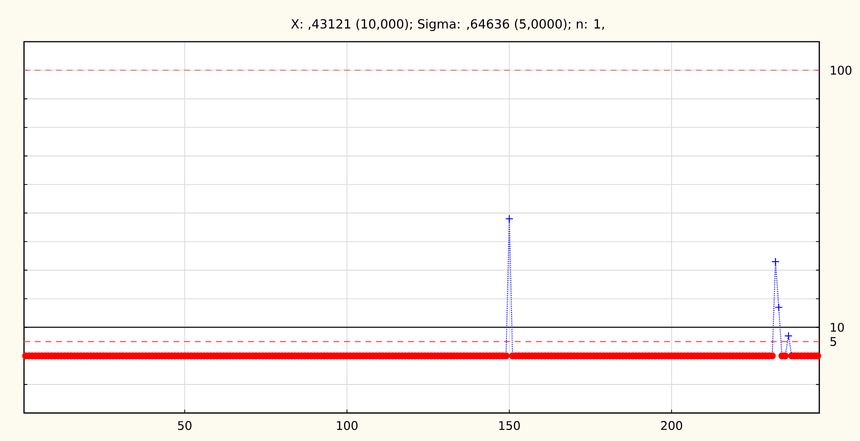  Describe the element at coordinates (841, 70) in the screenshot. I see `ref-line-label: 100` at that location.